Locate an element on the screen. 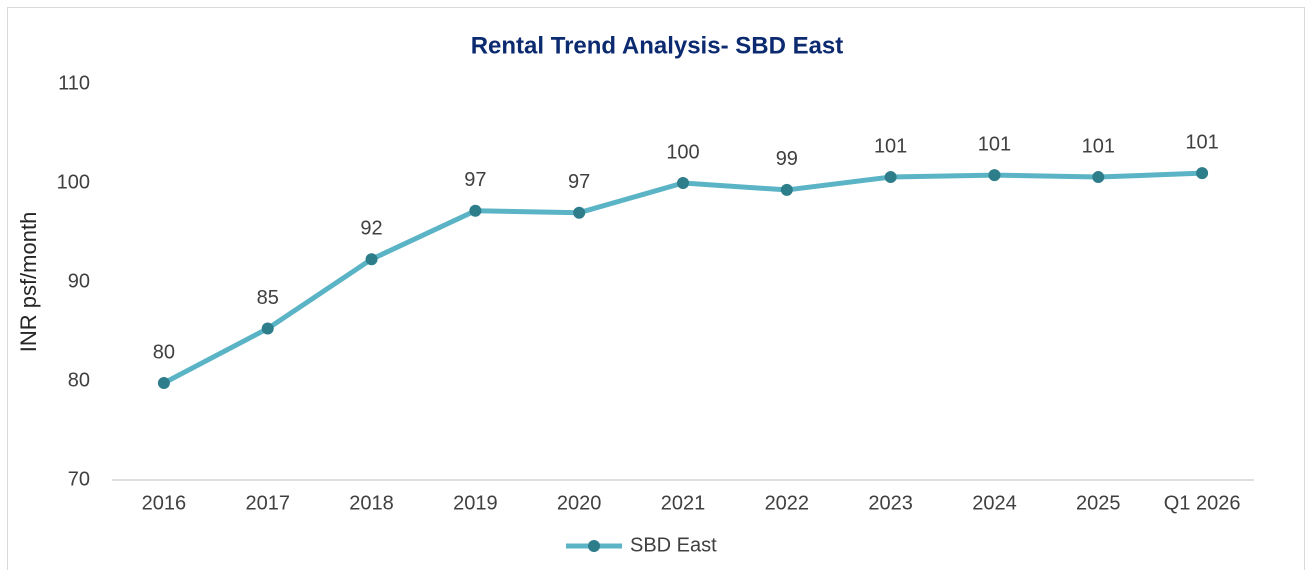 Image resolution: width=1306 pixels, height=570 pixels. x-tick-label: 2016 is located at coordinates (164, 503).